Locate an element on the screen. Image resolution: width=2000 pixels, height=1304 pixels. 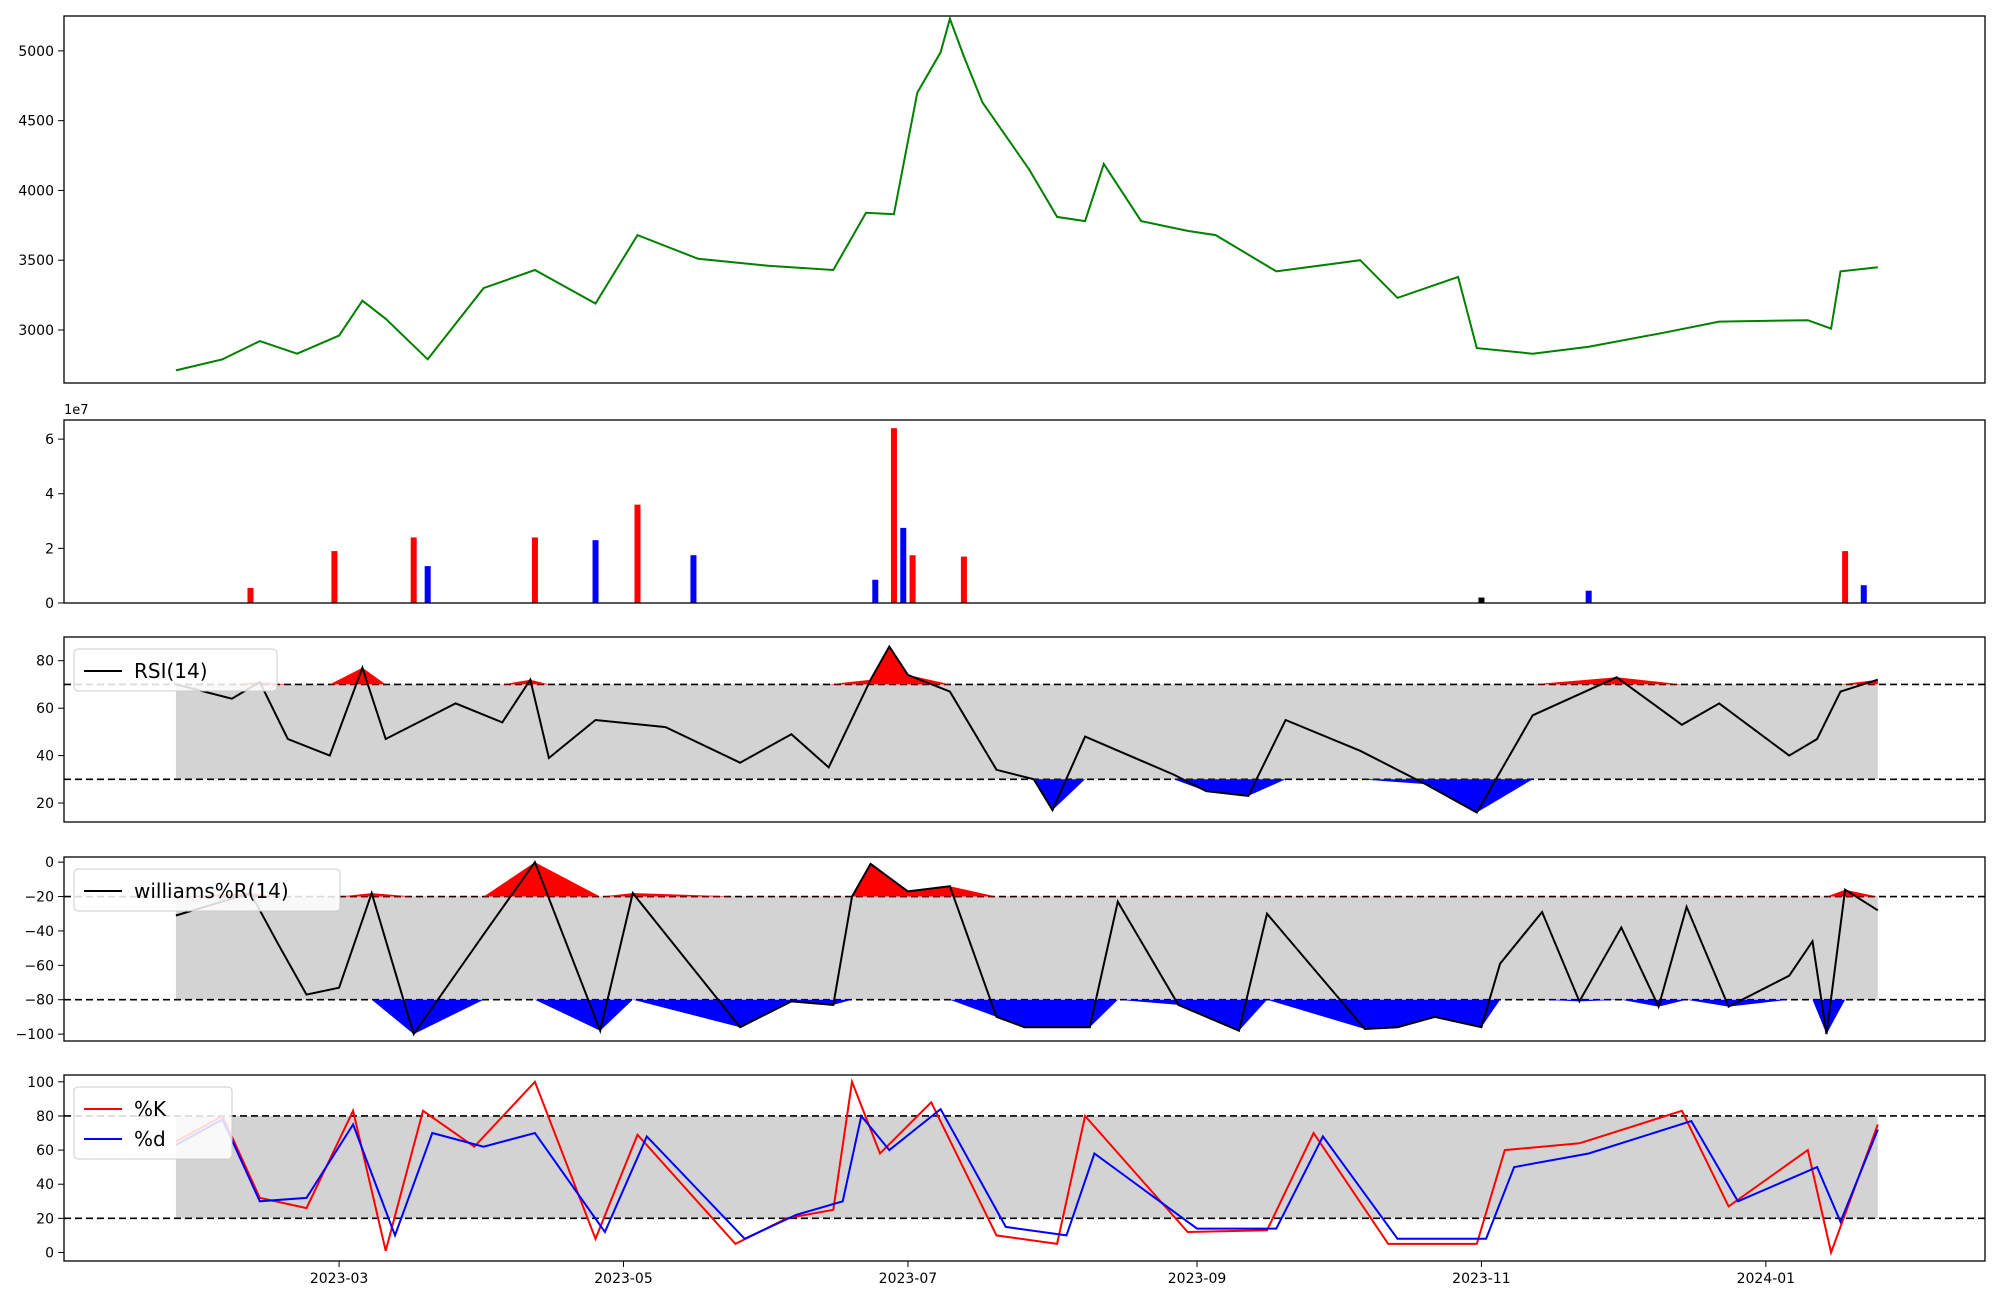
y-tick-label: −60 is located at coordinates (39, 966).